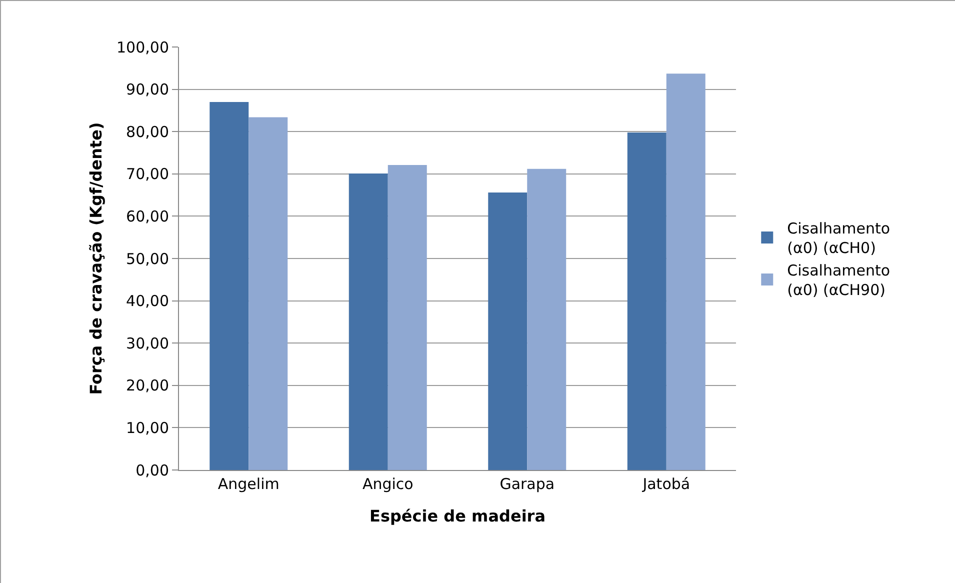  I want to click on y-tick-label: 80,00, so click(147, 131).